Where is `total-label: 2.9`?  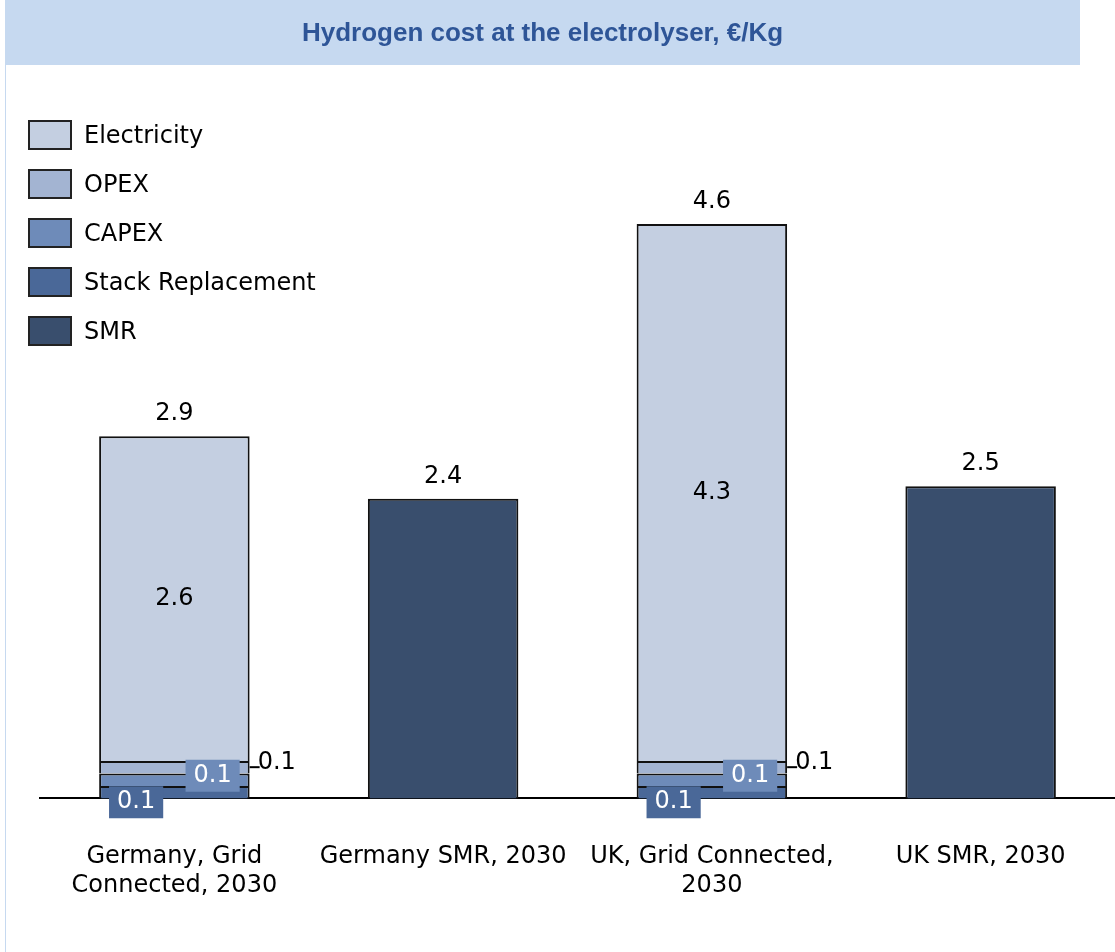
total-label: 2.9 is located at coordinates (174, 412).